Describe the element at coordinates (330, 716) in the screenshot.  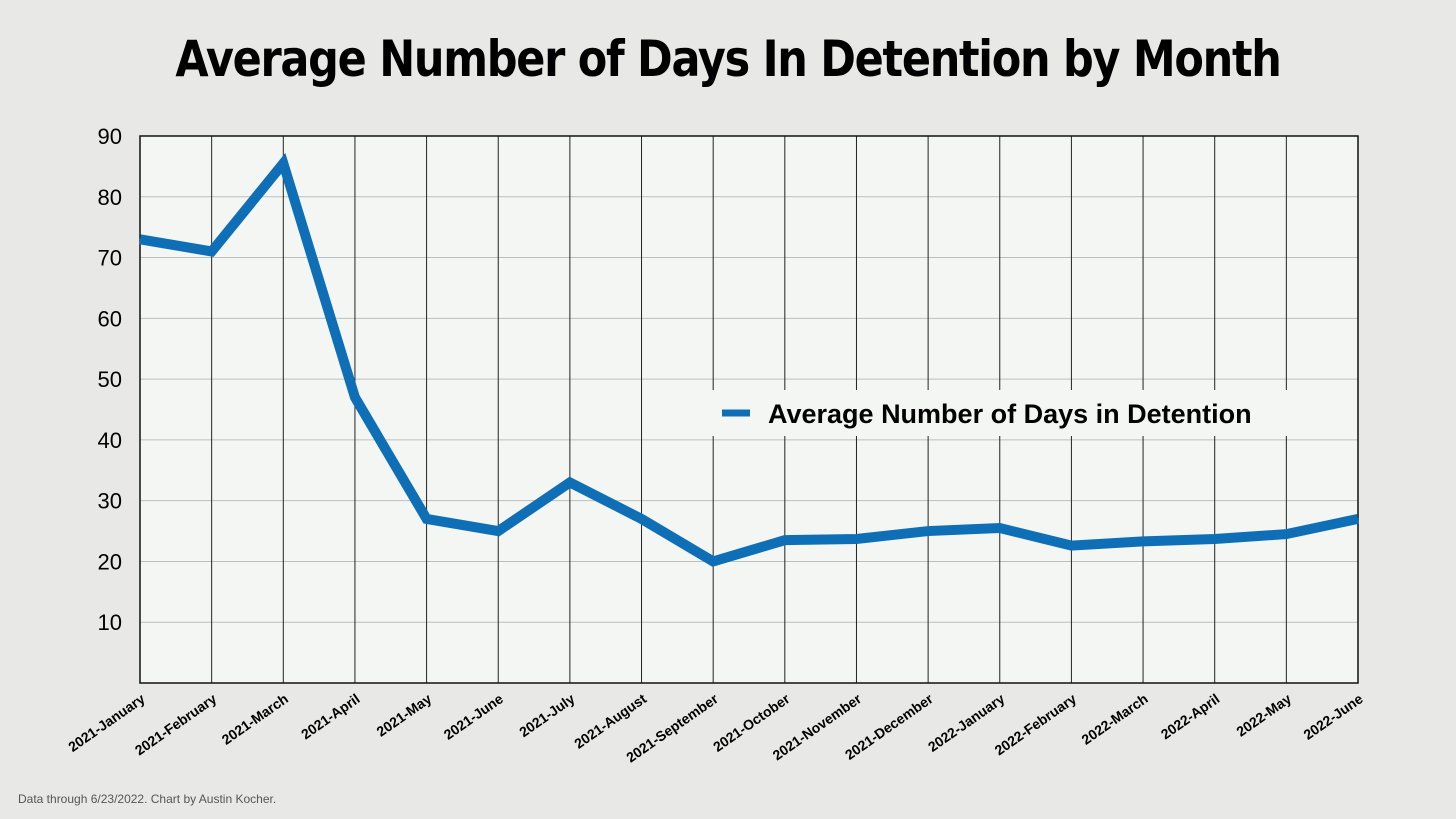
I see `x-tick-label: 2021-April` at that location.